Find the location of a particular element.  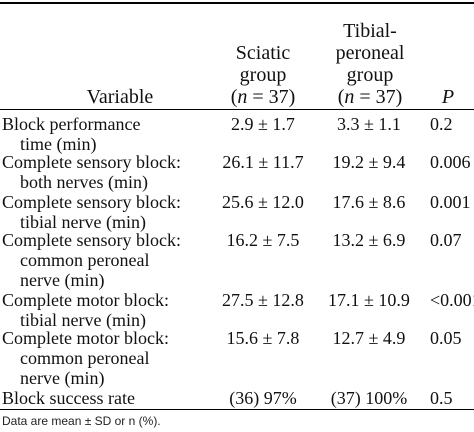

row-sciatic-value: 16.2 ± 7.5 is located at coordinates (263, 240).